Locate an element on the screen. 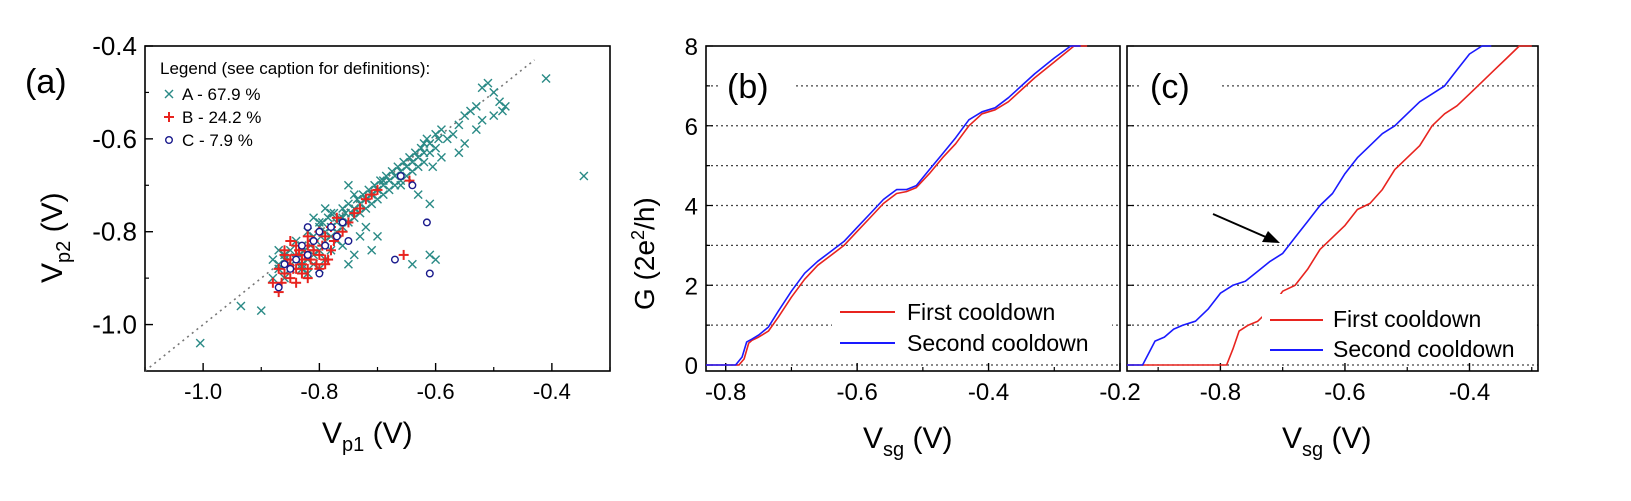 The width and height of the screenshot is (1631, 501). legend-marker-c is located at coordinates (168, 139).